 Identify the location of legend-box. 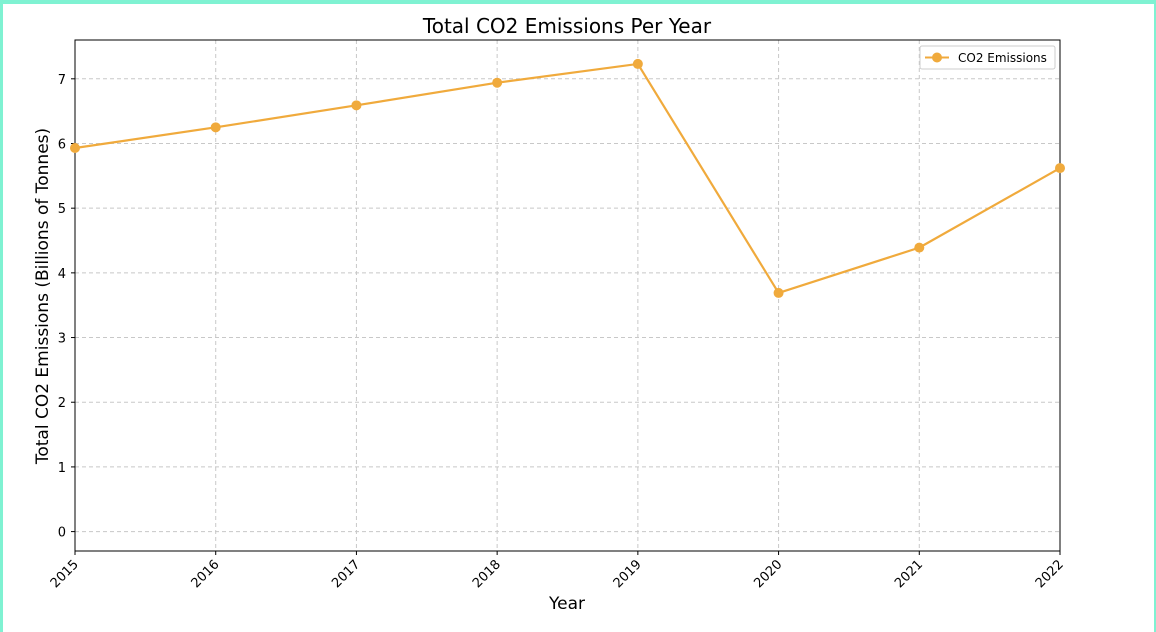
(987, 57).